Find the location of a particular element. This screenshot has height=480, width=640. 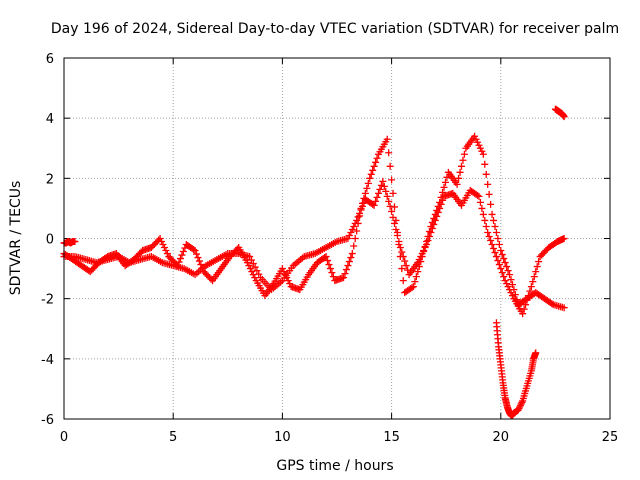

y-tick-label: -4 is located at coordinates (47, 360).